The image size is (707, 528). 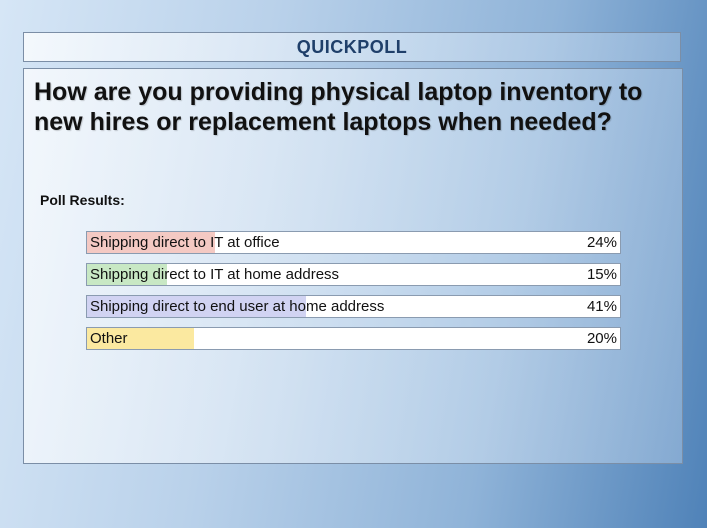 I want to click on header-box: QUICKPOLL, so click(x=352, y=47).